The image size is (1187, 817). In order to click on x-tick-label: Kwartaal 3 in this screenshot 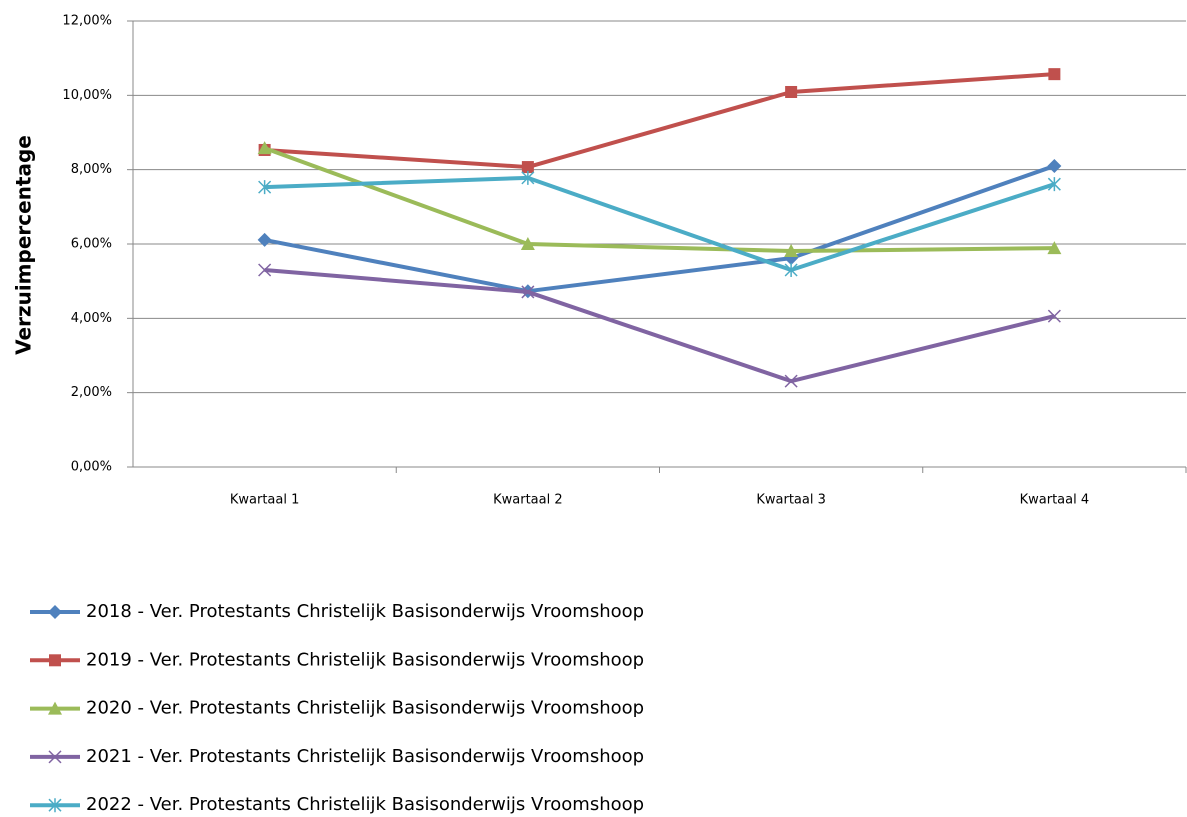, I will do `click(791, 500)`.